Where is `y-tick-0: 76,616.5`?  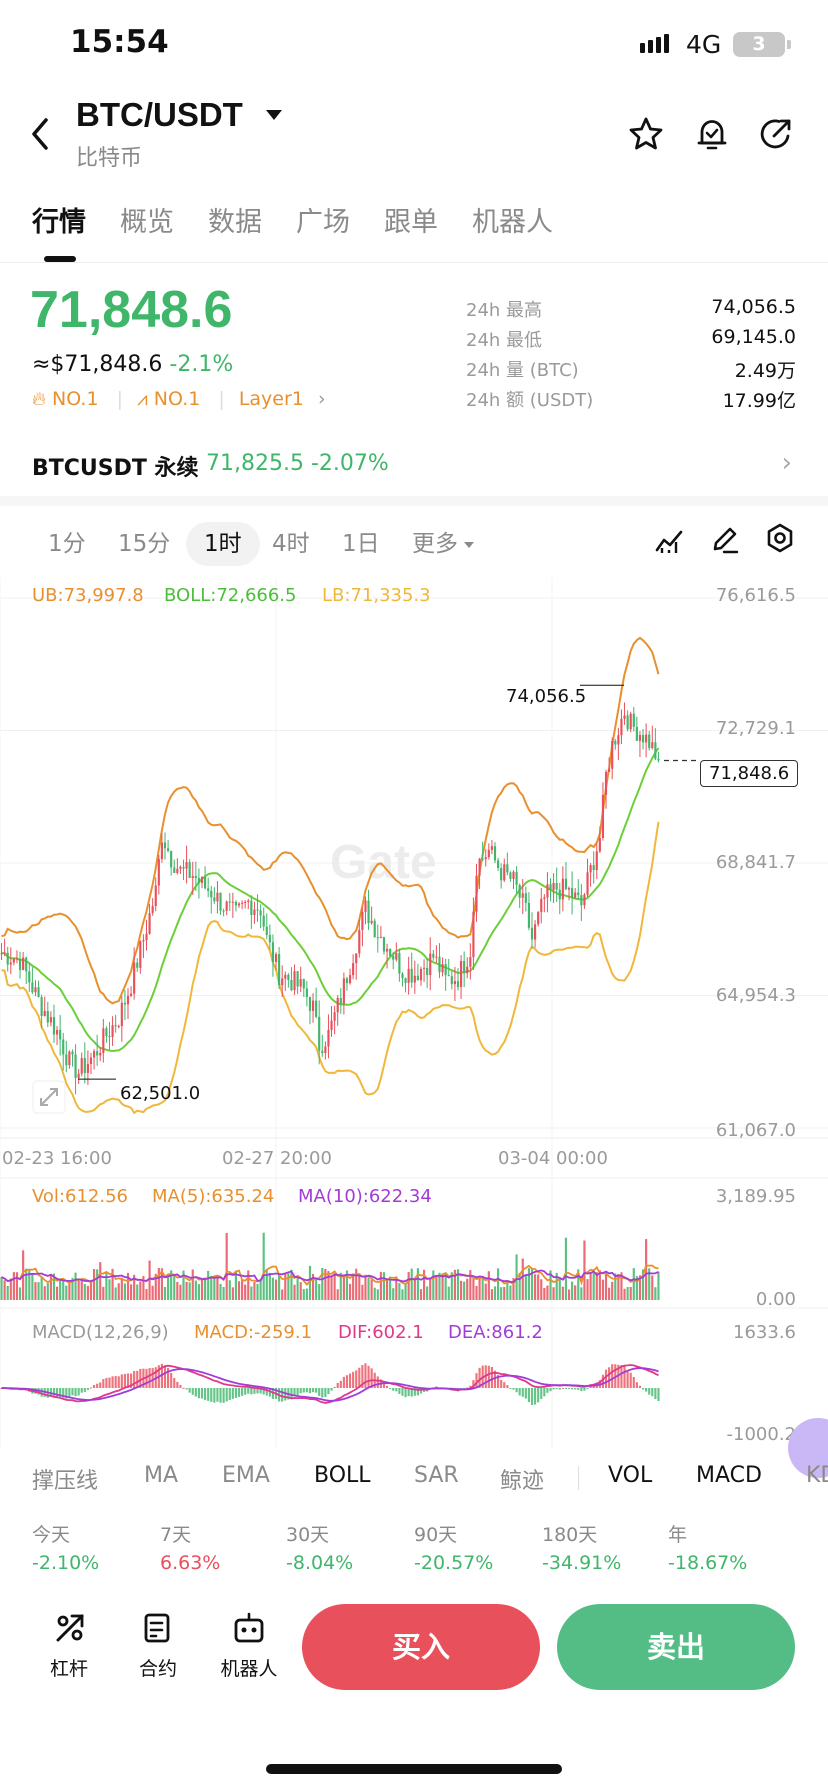 y-tick-0: 76,616.5 is located at coordinates (755, 595).